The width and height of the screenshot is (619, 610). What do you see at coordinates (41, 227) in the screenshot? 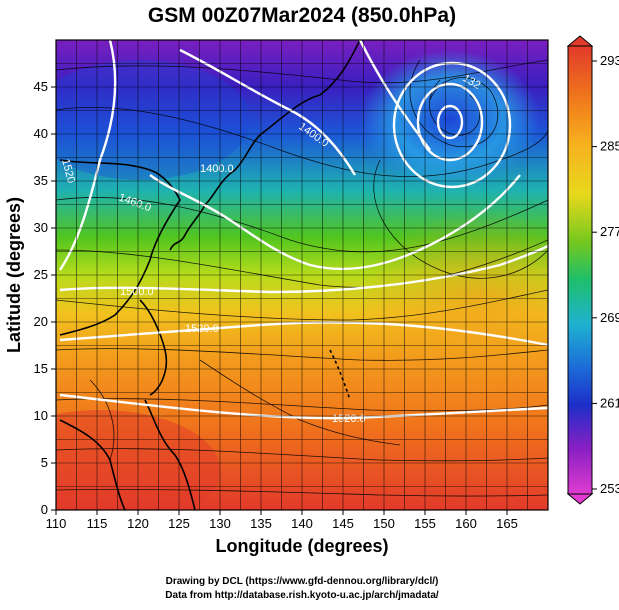
I see `y-tick-label: 30` at bounding box center [41, 227].